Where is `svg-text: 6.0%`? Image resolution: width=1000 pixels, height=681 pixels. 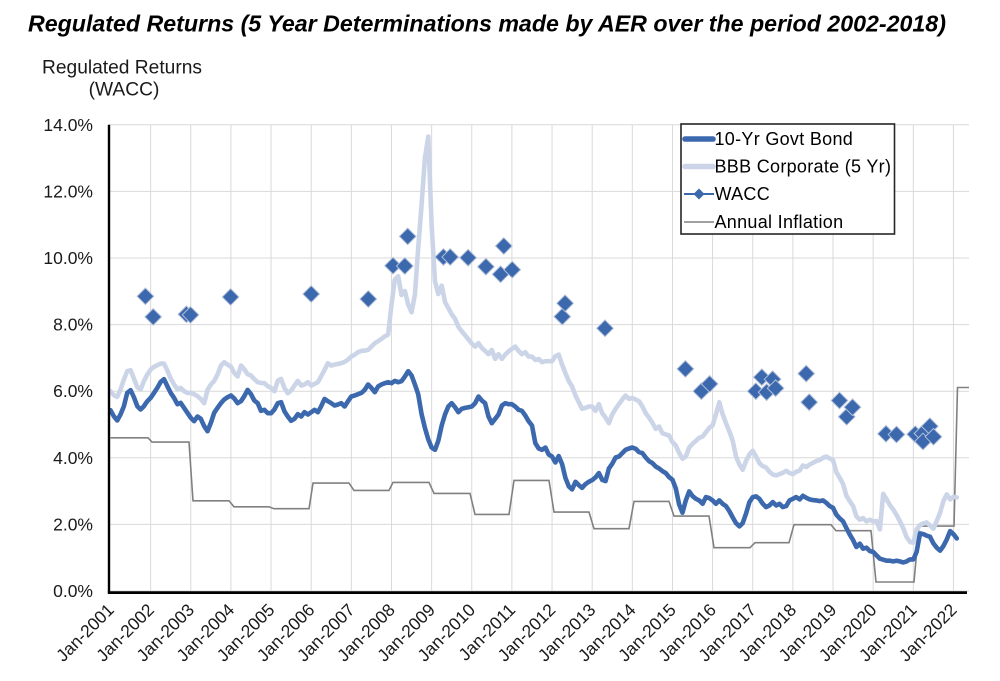 svg-text: 6.0% is located at coordinates (73, 391).